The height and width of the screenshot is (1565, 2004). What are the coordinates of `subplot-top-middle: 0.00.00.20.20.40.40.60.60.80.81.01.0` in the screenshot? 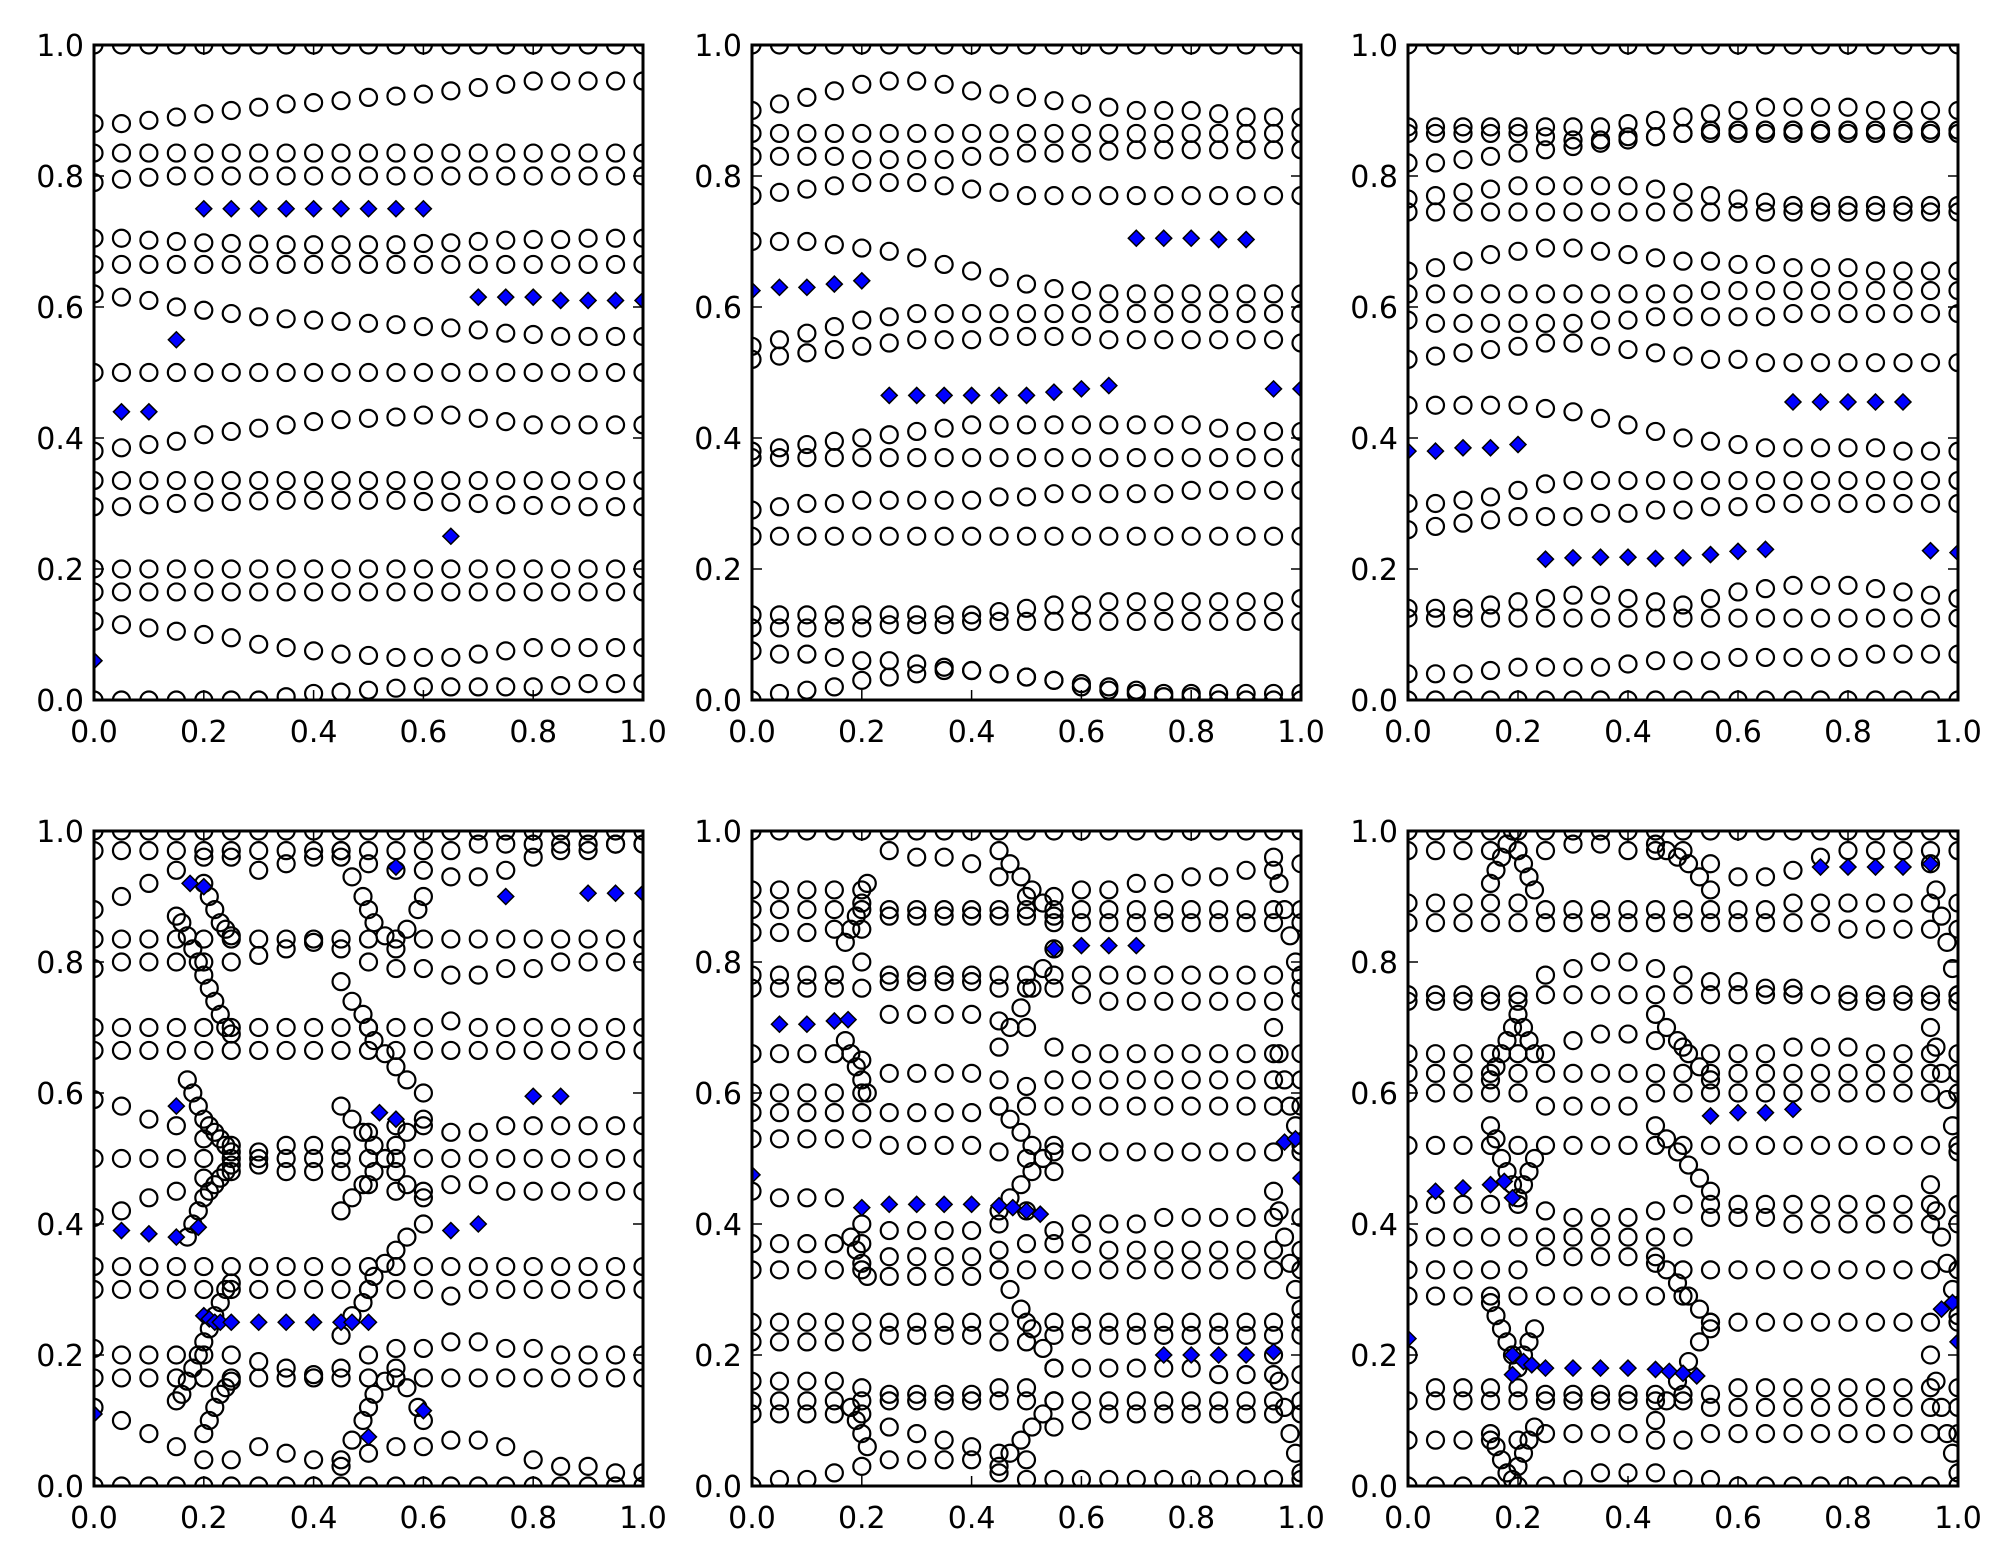 It's located at (1009, 389).